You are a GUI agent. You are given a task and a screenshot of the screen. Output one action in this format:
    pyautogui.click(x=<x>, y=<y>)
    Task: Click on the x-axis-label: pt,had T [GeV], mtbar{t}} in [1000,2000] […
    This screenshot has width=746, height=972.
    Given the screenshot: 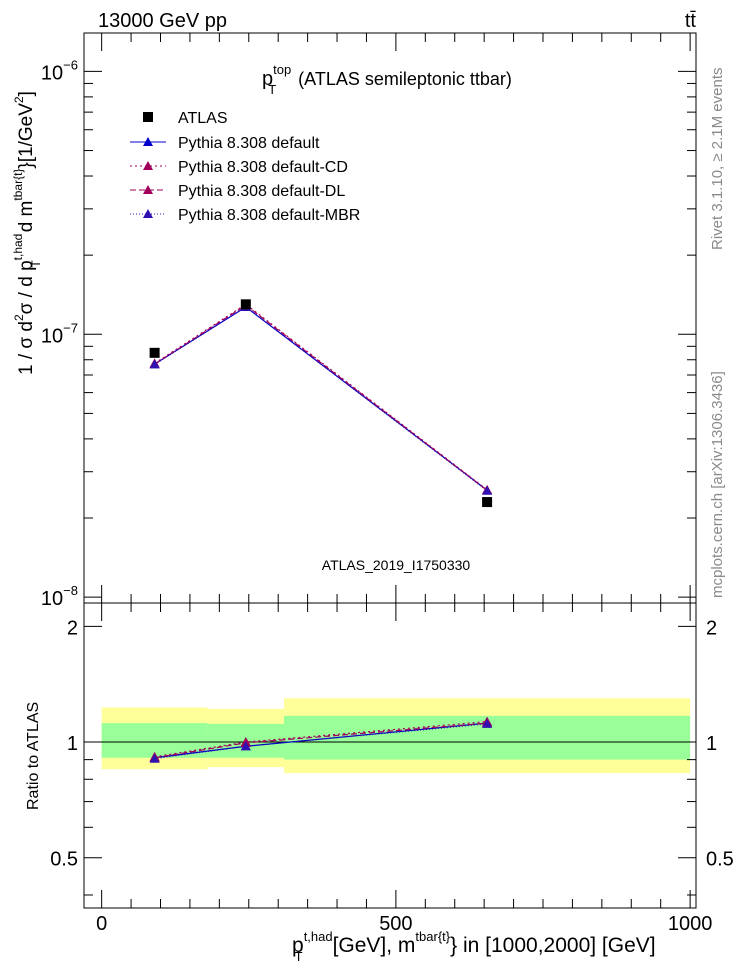 What is the action you would take?
    pyautogui.click(x=474, y=946)
    